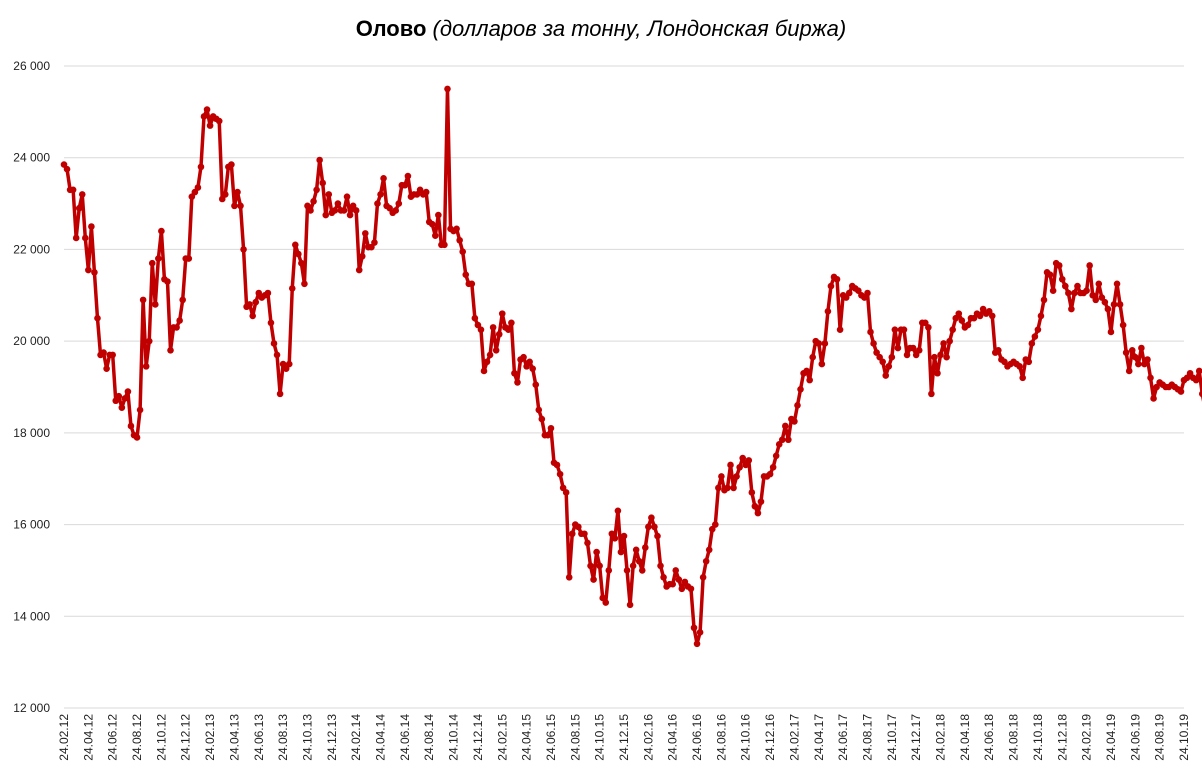 This screenshot has width=1202, height=784. Describe the element at coordinates (502, 737) in the screenshot. I see `x-tick-label: 24.02.15` at that location.